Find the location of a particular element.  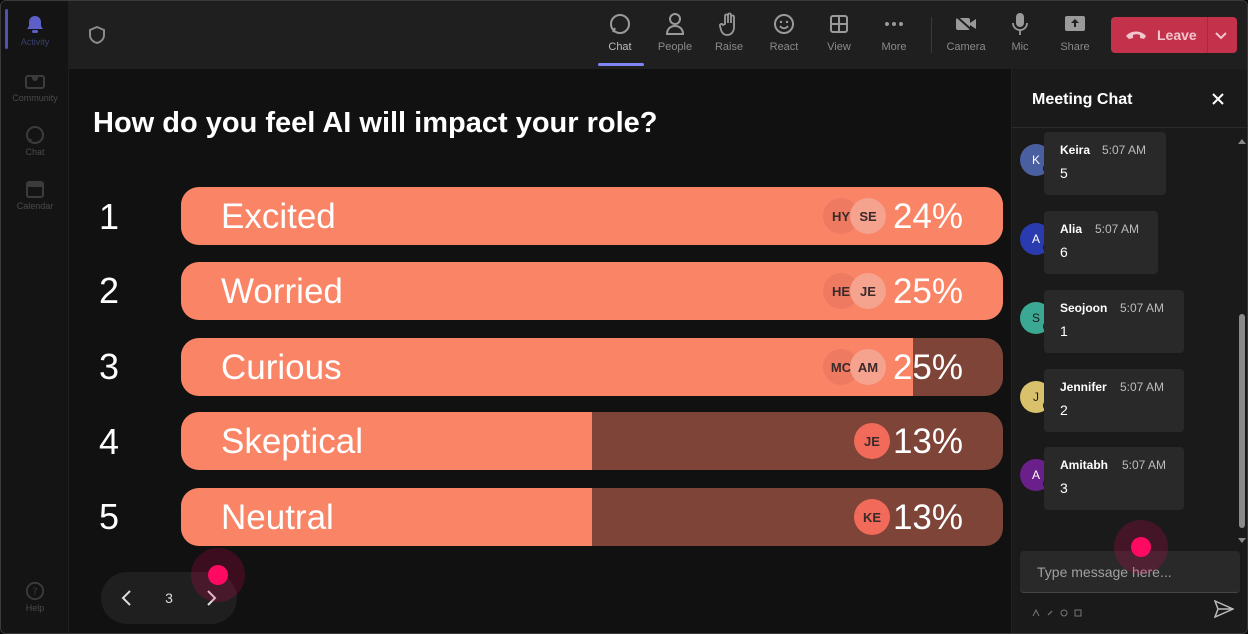

toolbar-label: Mic is located at coordinates (1020, 47).